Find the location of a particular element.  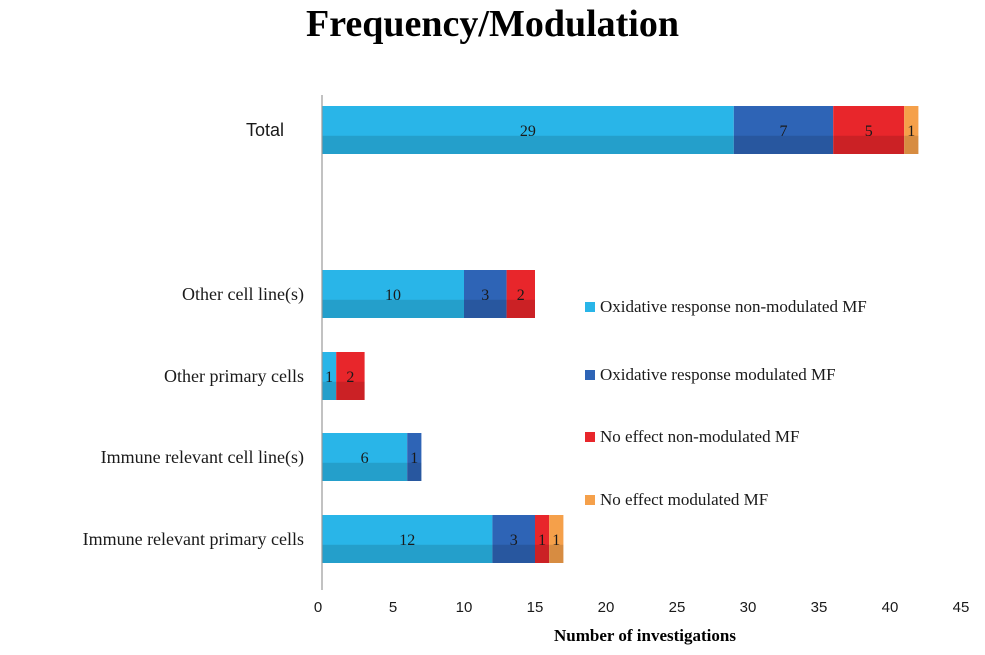

bar-immune-relevant-cell-line-s-oxidative-response-modulated-mf is located at coordinates (414, 457).